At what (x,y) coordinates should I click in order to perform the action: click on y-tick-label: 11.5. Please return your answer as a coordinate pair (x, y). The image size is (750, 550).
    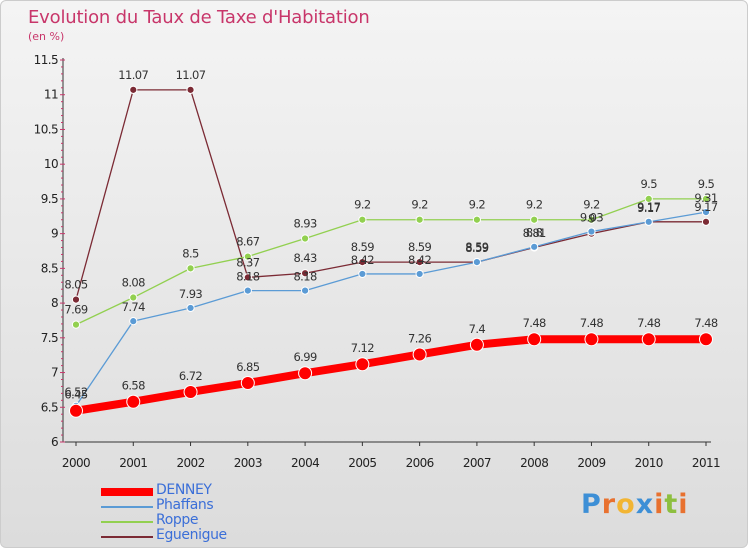
    Looking at the image, I should click on (46, 60).